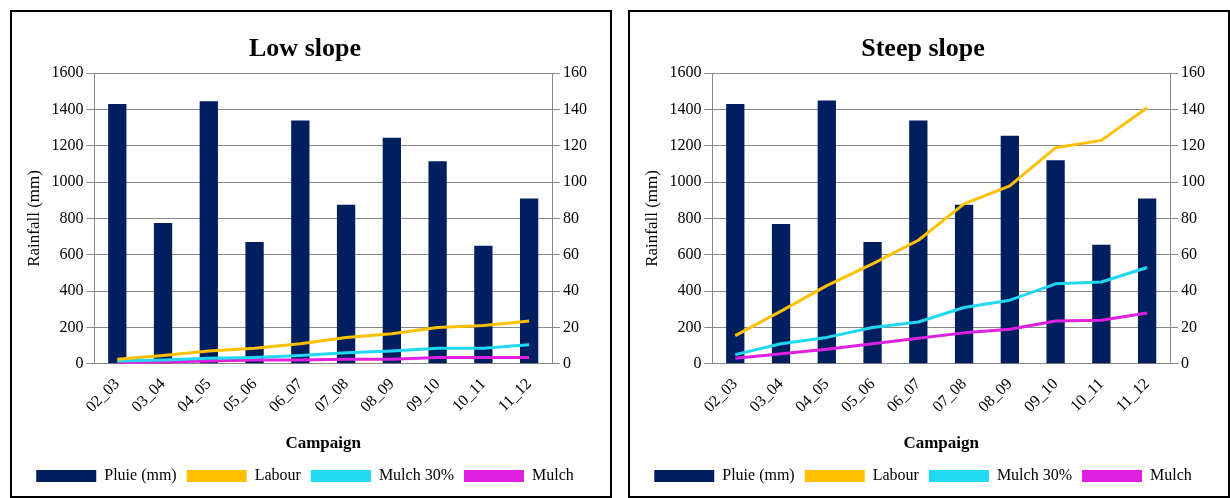  I want to click on chart-title: Steep slope, so click(923, 48).